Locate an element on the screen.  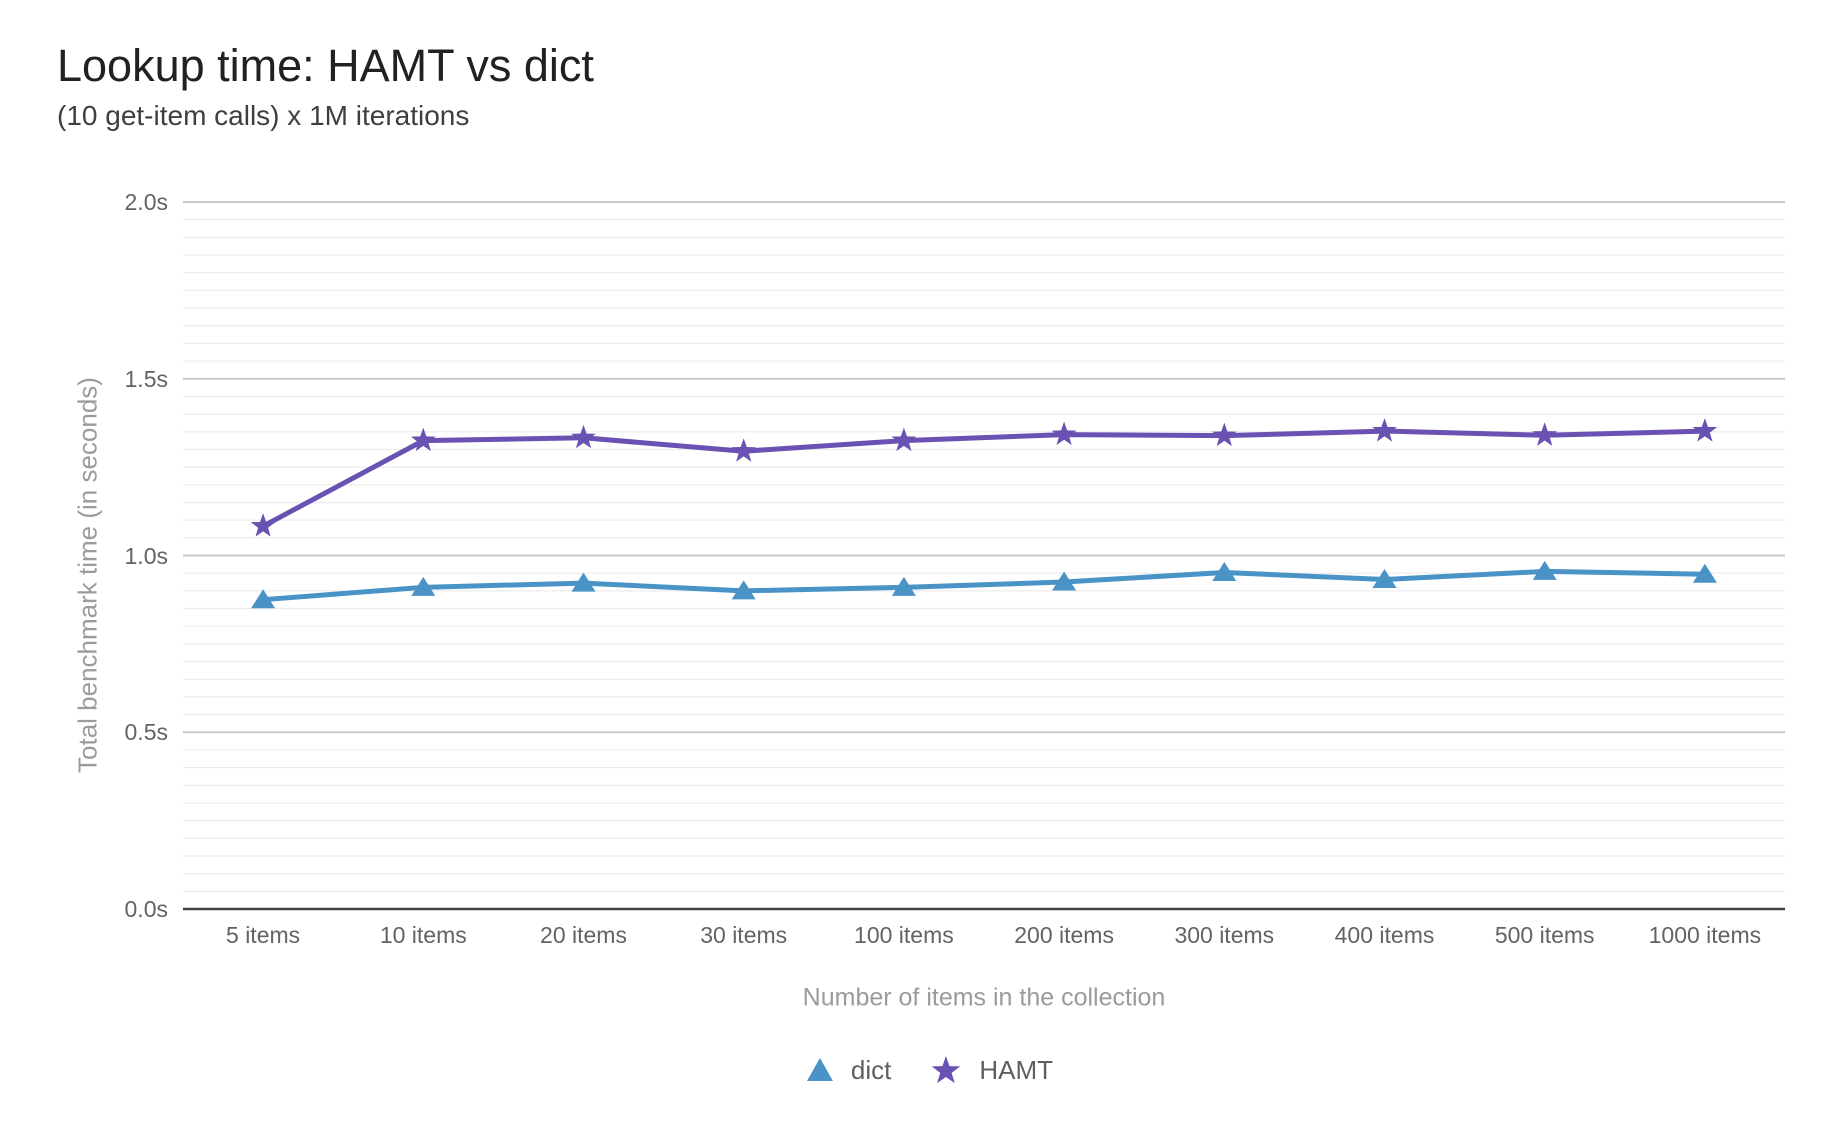
x-tick-label: 30 items is located at coordinates (744, 935).